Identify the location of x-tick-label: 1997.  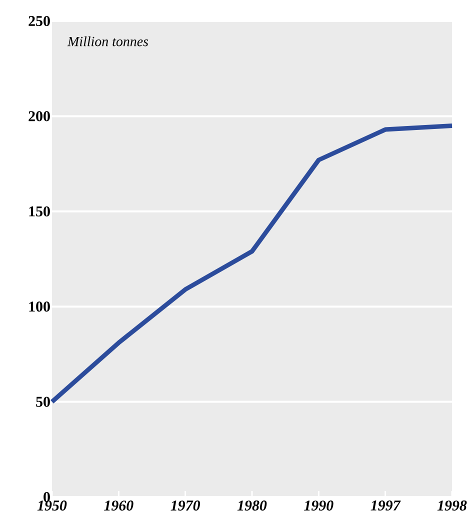
(385, 505).